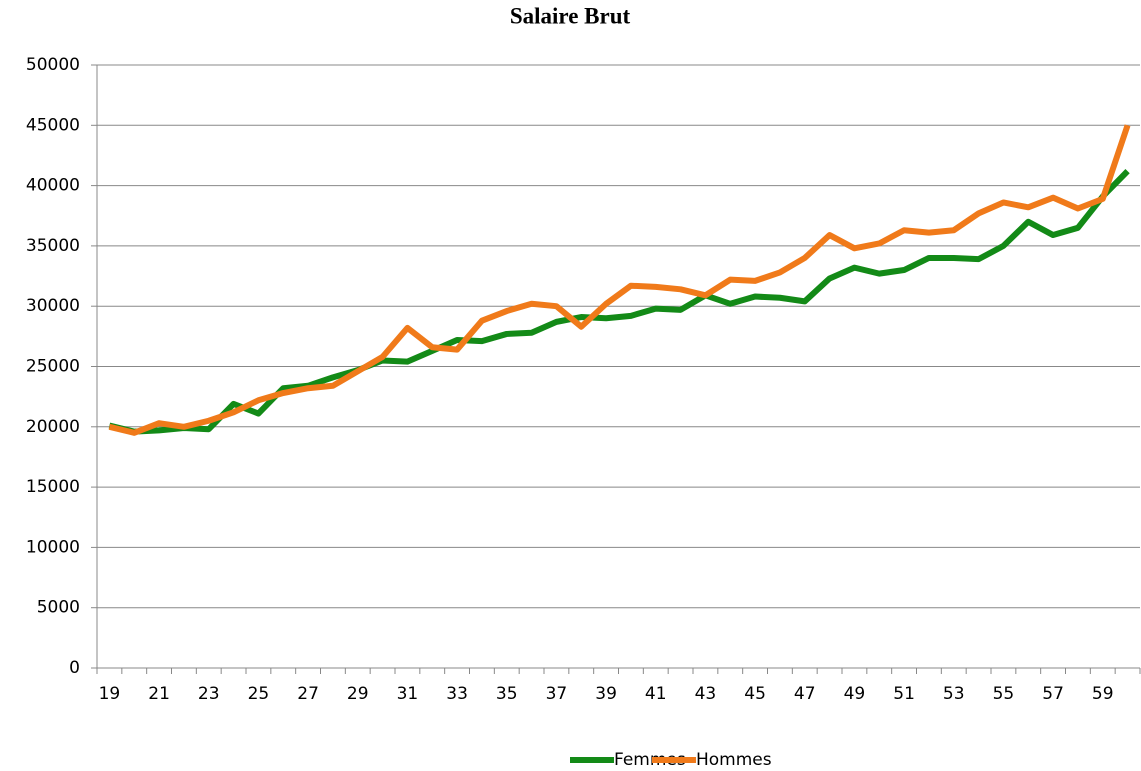 The height and width of the screenshot is (771, 1141). Describe the element at coordinates (570, 15) in the screenshot. I see `chart-title: Salaire Brut` at that location.